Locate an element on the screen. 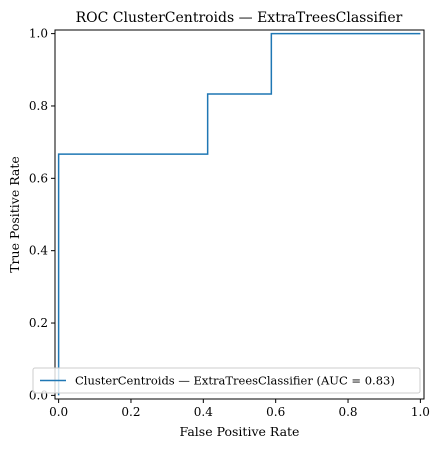  y-tick-label: 0.8 is located at coordinates (38, 106).